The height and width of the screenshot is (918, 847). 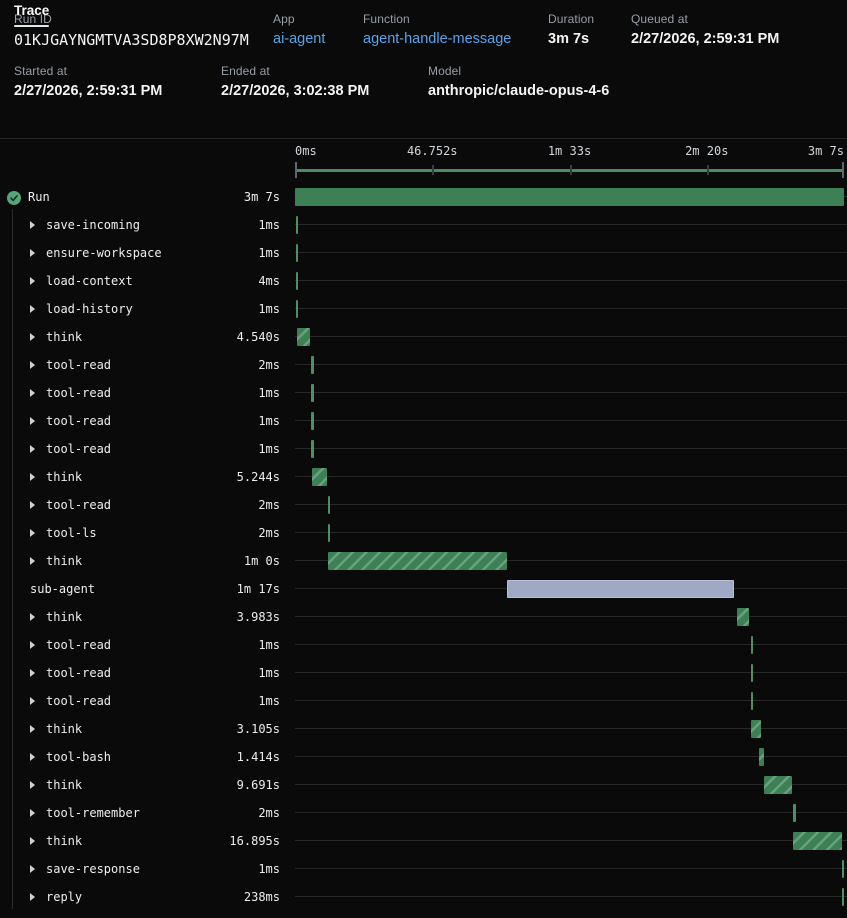 What do you see at coordinates (423, 253) in the screenshot?
I see `trace-row: ensure-workspace 1ms` at bounding box center [423, 253].